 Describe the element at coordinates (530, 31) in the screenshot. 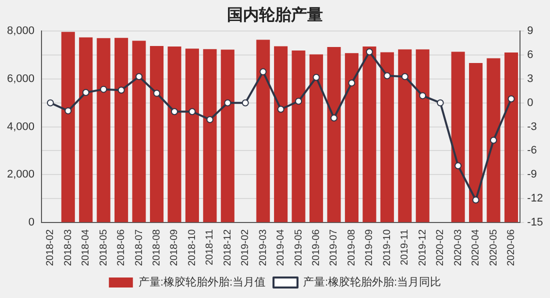

I see `y2-tick-label: 9` at that location.